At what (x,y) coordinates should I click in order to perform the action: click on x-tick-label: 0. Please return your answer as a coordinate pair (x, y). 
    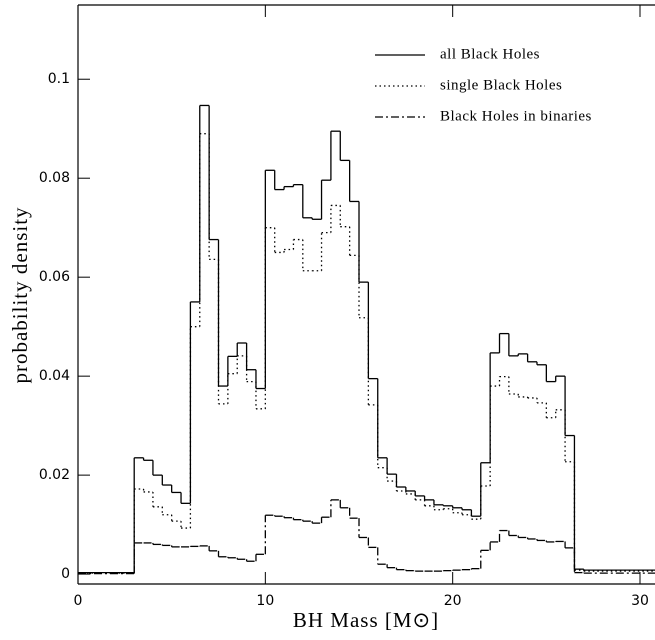
    Looking at the image, I should click on (78, 601).